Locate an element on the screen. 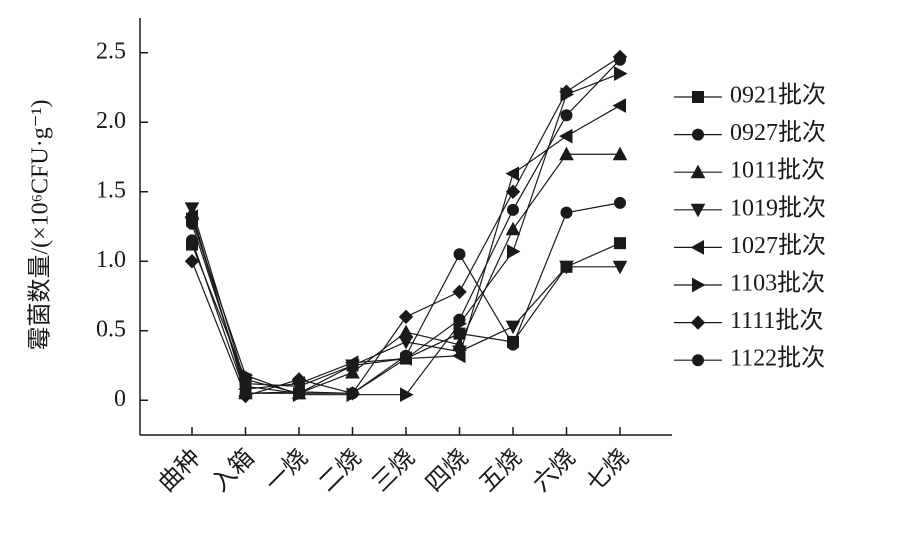  x-tick-label: 入箱 is located at coordinates (233, 470).